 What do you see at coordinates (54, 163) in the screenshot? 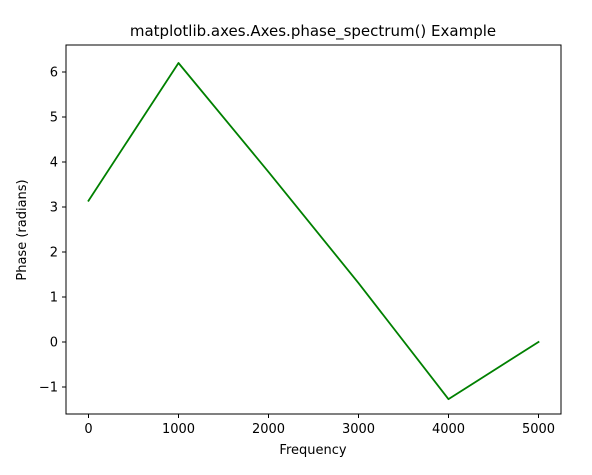
I see `y-tick-label: 4` at bounding box center [54, 163].